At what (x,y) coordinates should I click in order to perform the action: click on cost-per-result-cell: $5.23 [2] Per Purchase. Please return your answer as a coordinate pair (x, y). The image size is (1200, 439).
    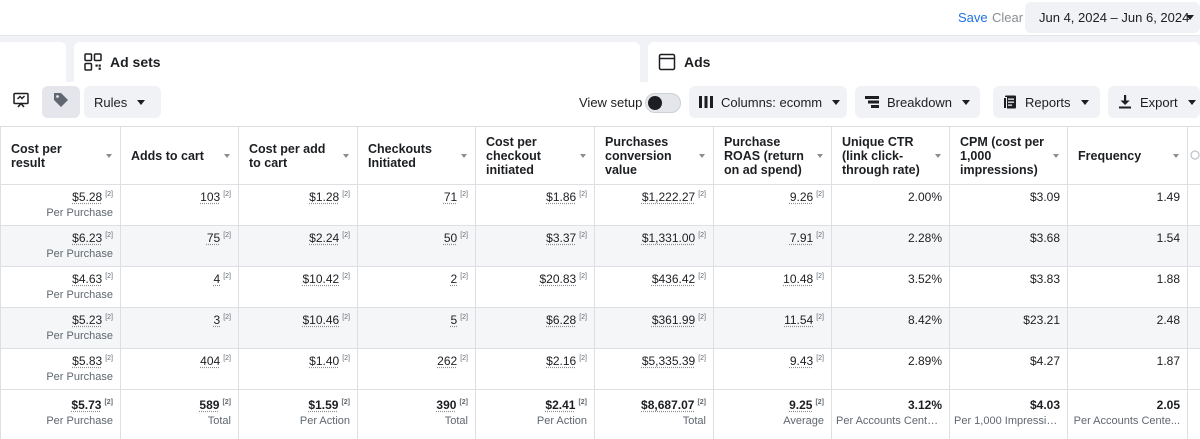
    Looking at the image, I should click on (60, 328).